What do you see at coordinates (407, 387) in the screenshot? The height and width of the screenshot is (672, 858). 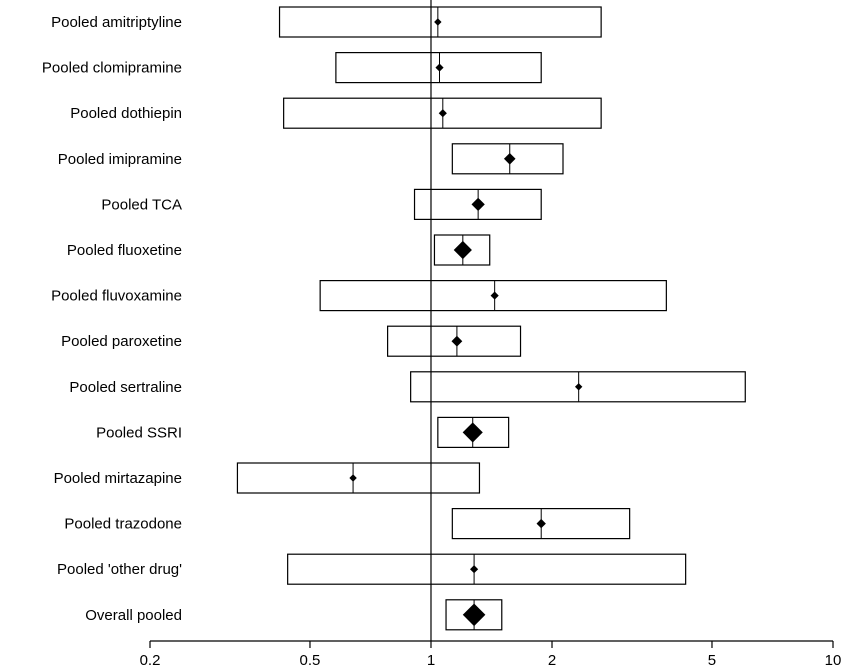 I see `forest-row: Pooled sertraline` at bounding box center [407, 387].